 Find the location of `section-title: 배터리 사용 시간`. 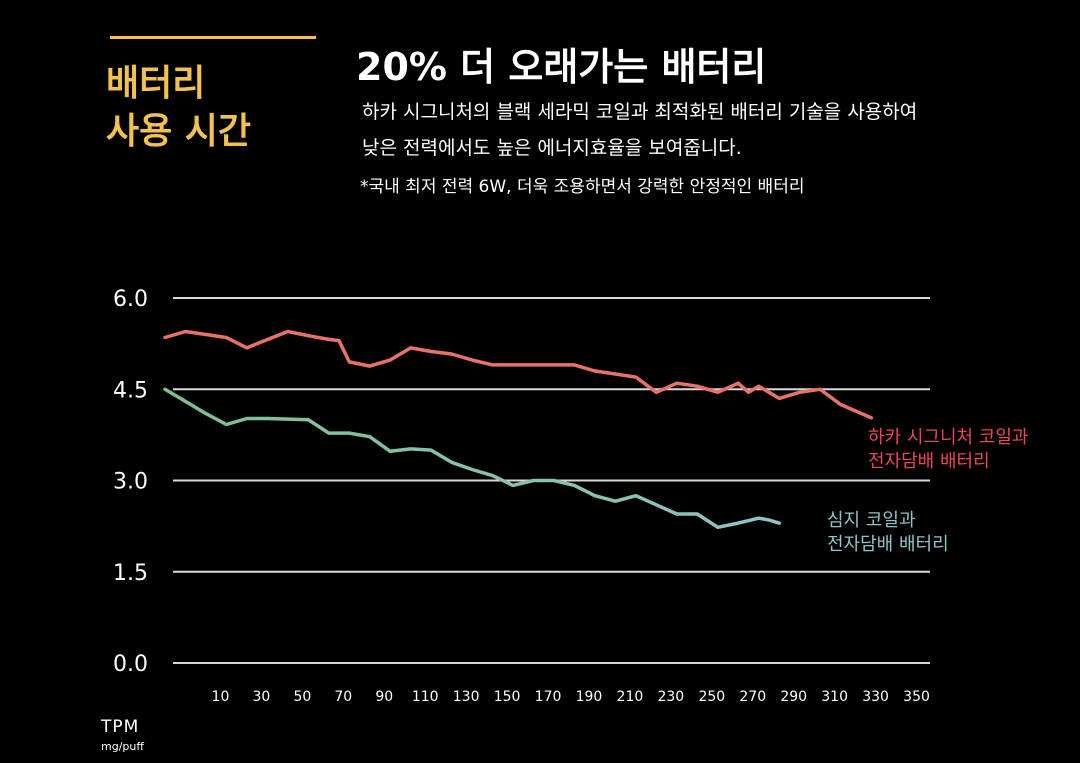

section-title: 배터리 사용 시간 is located at coordinates (178, 108).